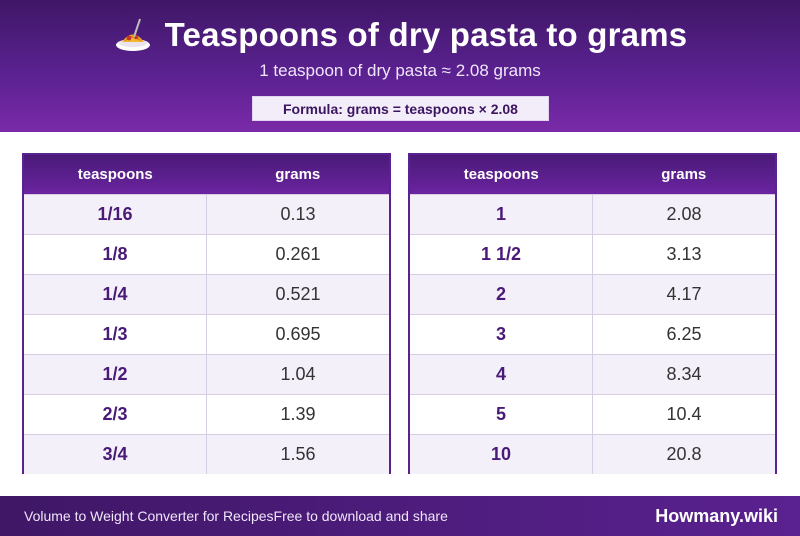  I want to click on spaghetti-icon, so click(133, 35).